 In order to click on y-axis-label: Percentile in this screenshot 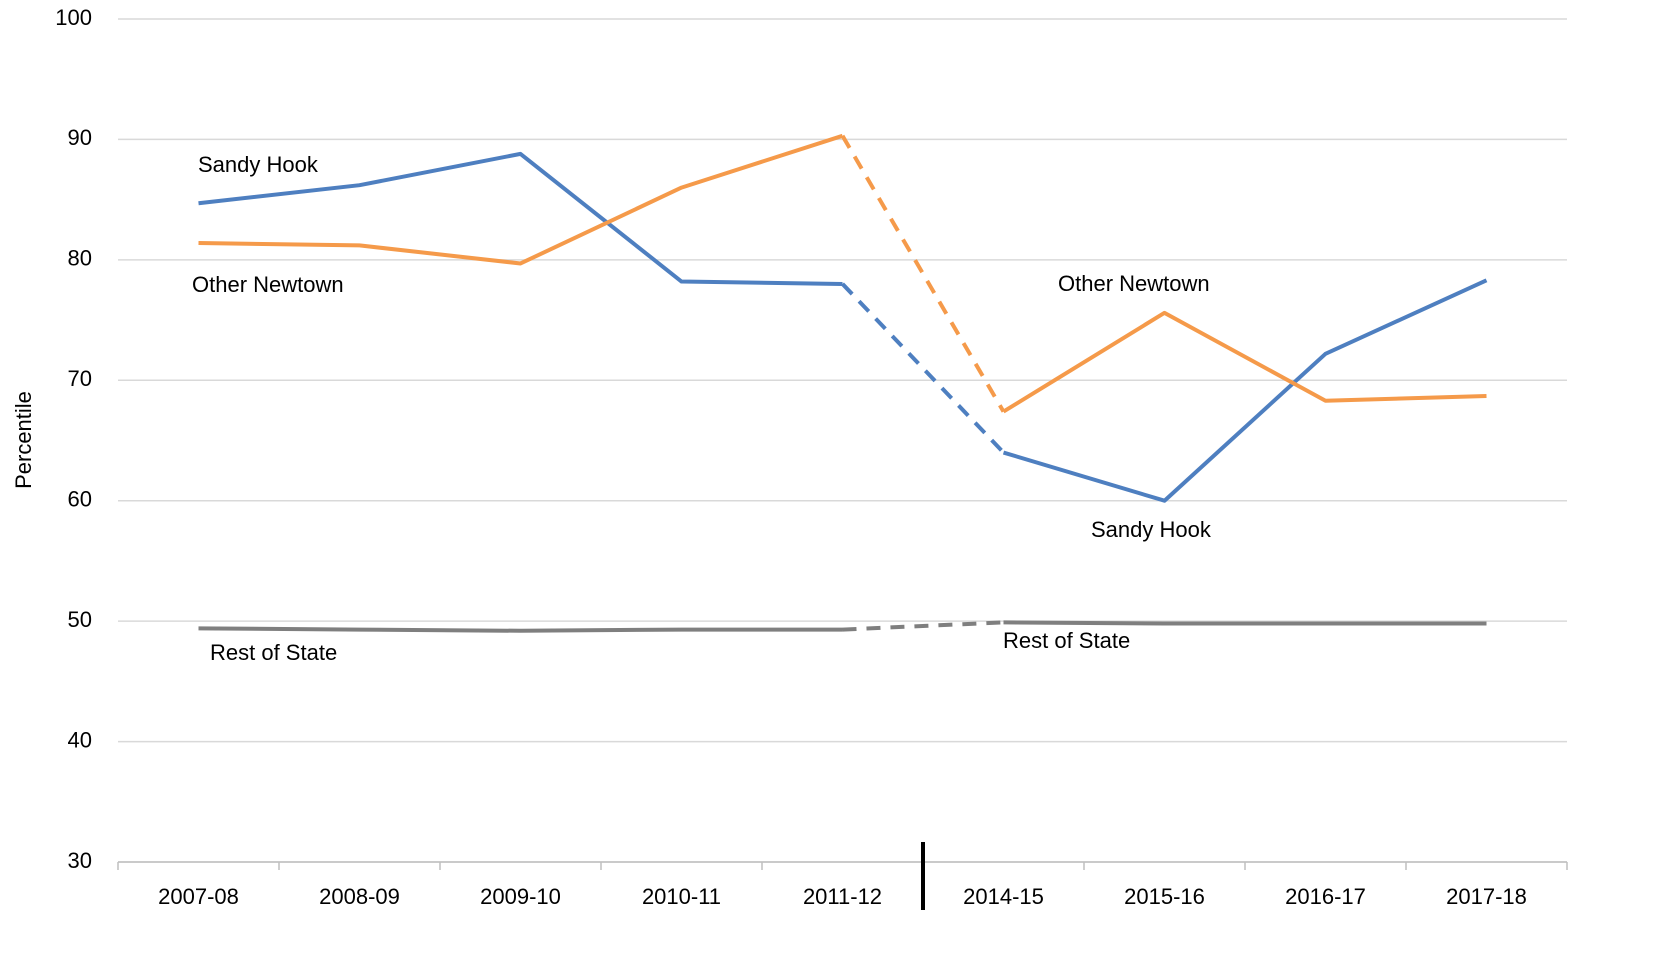, I will do `click(23, 440)`.